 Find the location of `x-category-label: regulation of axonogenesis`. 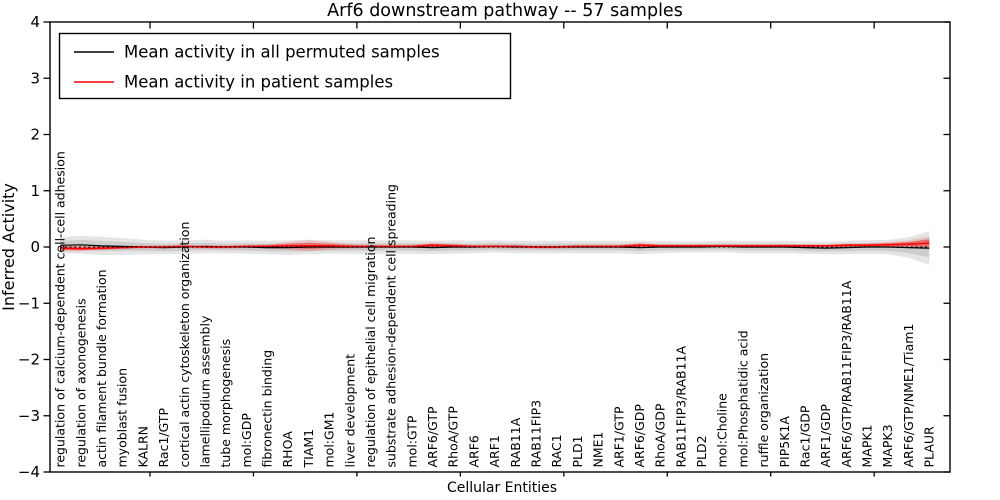

x-category-label: regulation of axonogenesis is located at coordinates (80, 382).